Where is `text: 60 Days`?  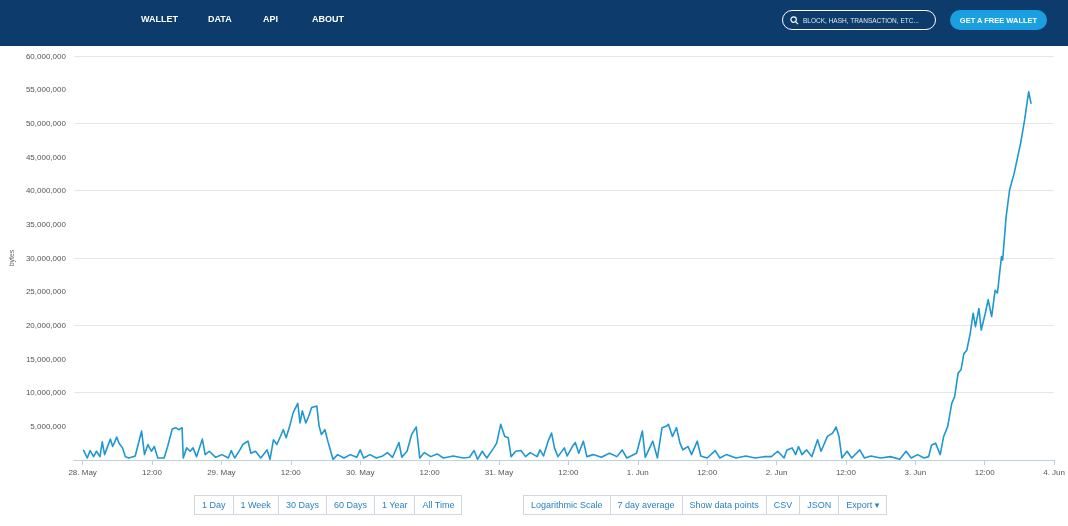
text: 60 Days is located at coordinates (350, 505).